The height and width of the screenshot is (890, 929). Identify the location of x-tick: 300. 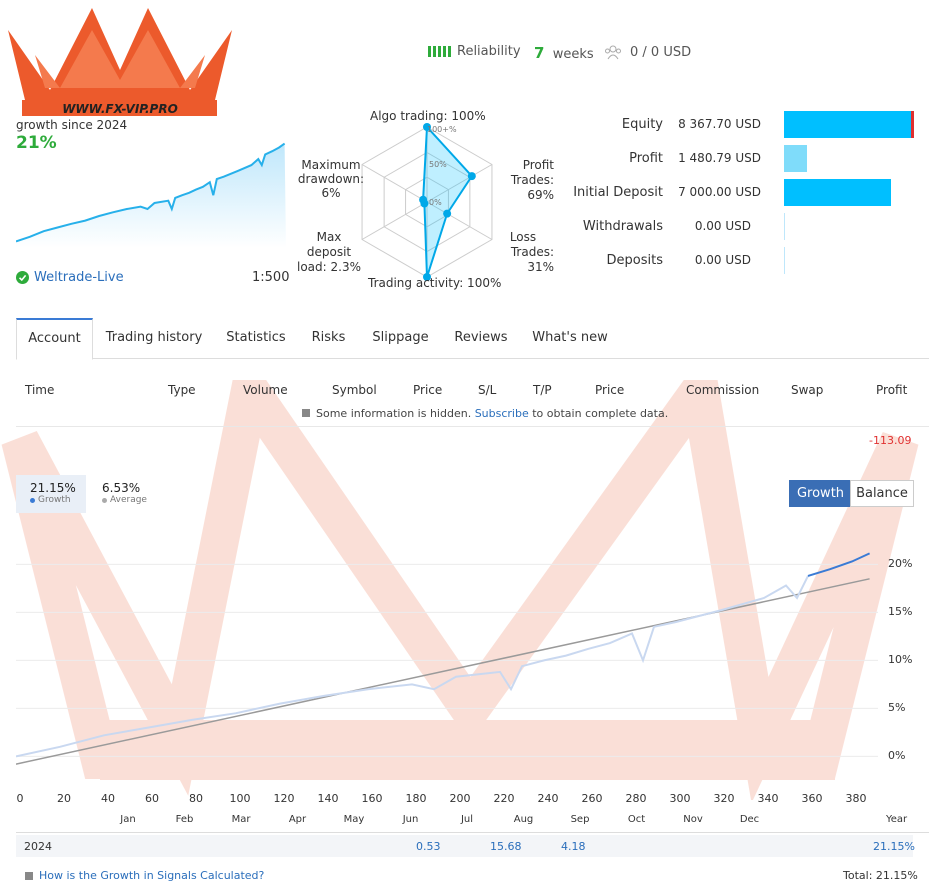
(680, 798).